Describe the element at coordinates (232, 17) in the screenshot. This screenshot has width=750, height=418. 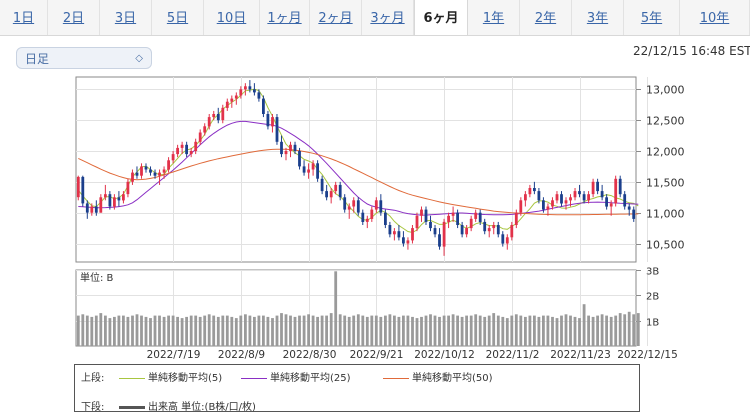
I see `tab-4: 10日` at that location.